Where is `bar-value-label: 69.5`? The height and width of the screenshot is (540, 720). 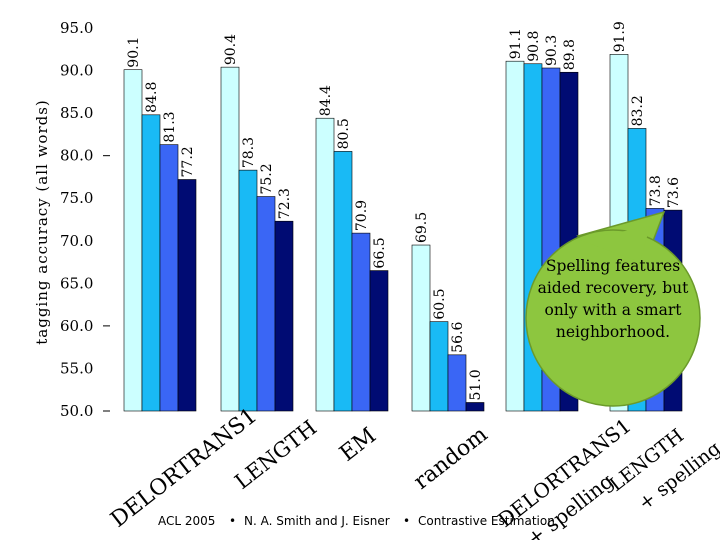
bar-value-label: 69.5 is located at coordinates (422, 227).